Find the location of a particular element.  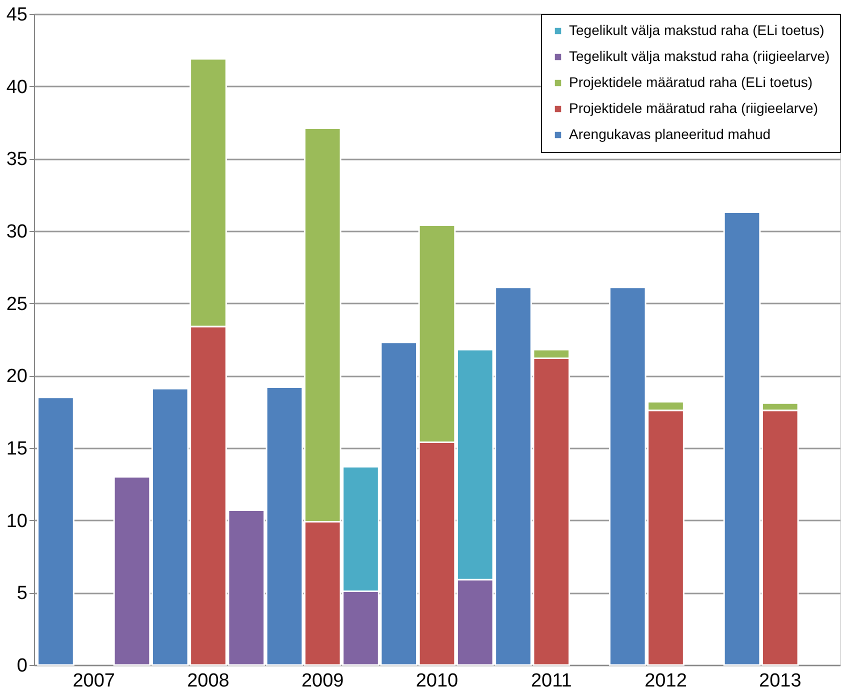

legend-label: Projektidele määratud raha (ELi toetus) is located at coordinates (691, 82).